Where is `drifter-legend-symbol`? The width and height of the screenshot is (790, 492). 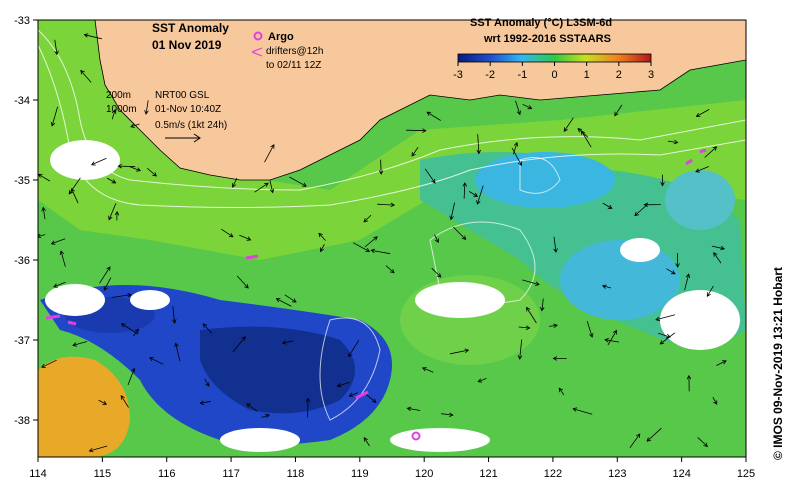
drifter-legend-symbol is located at coordinates (257, 52).